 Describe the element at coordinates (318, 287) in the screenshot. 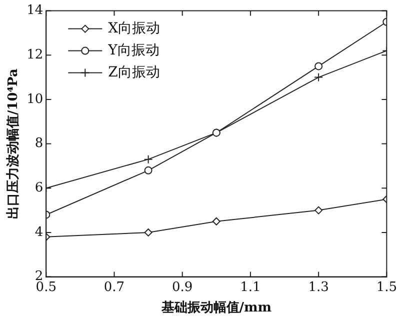

I see `x-tick-label: 1.3` at that location.